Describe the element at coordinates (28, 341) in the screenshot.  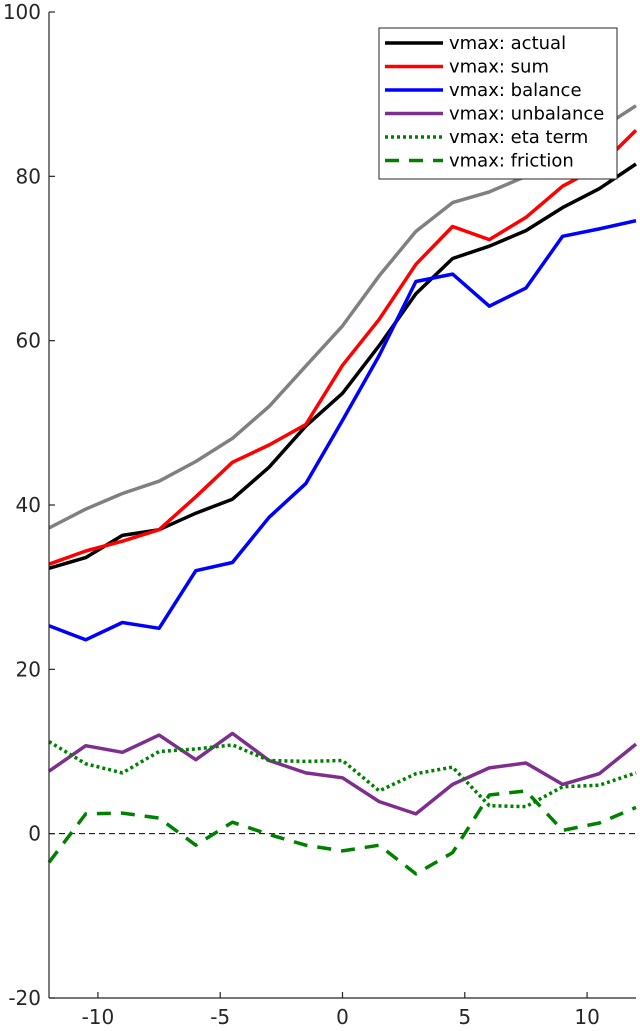
I see `y-tick-label: 60` at that location.